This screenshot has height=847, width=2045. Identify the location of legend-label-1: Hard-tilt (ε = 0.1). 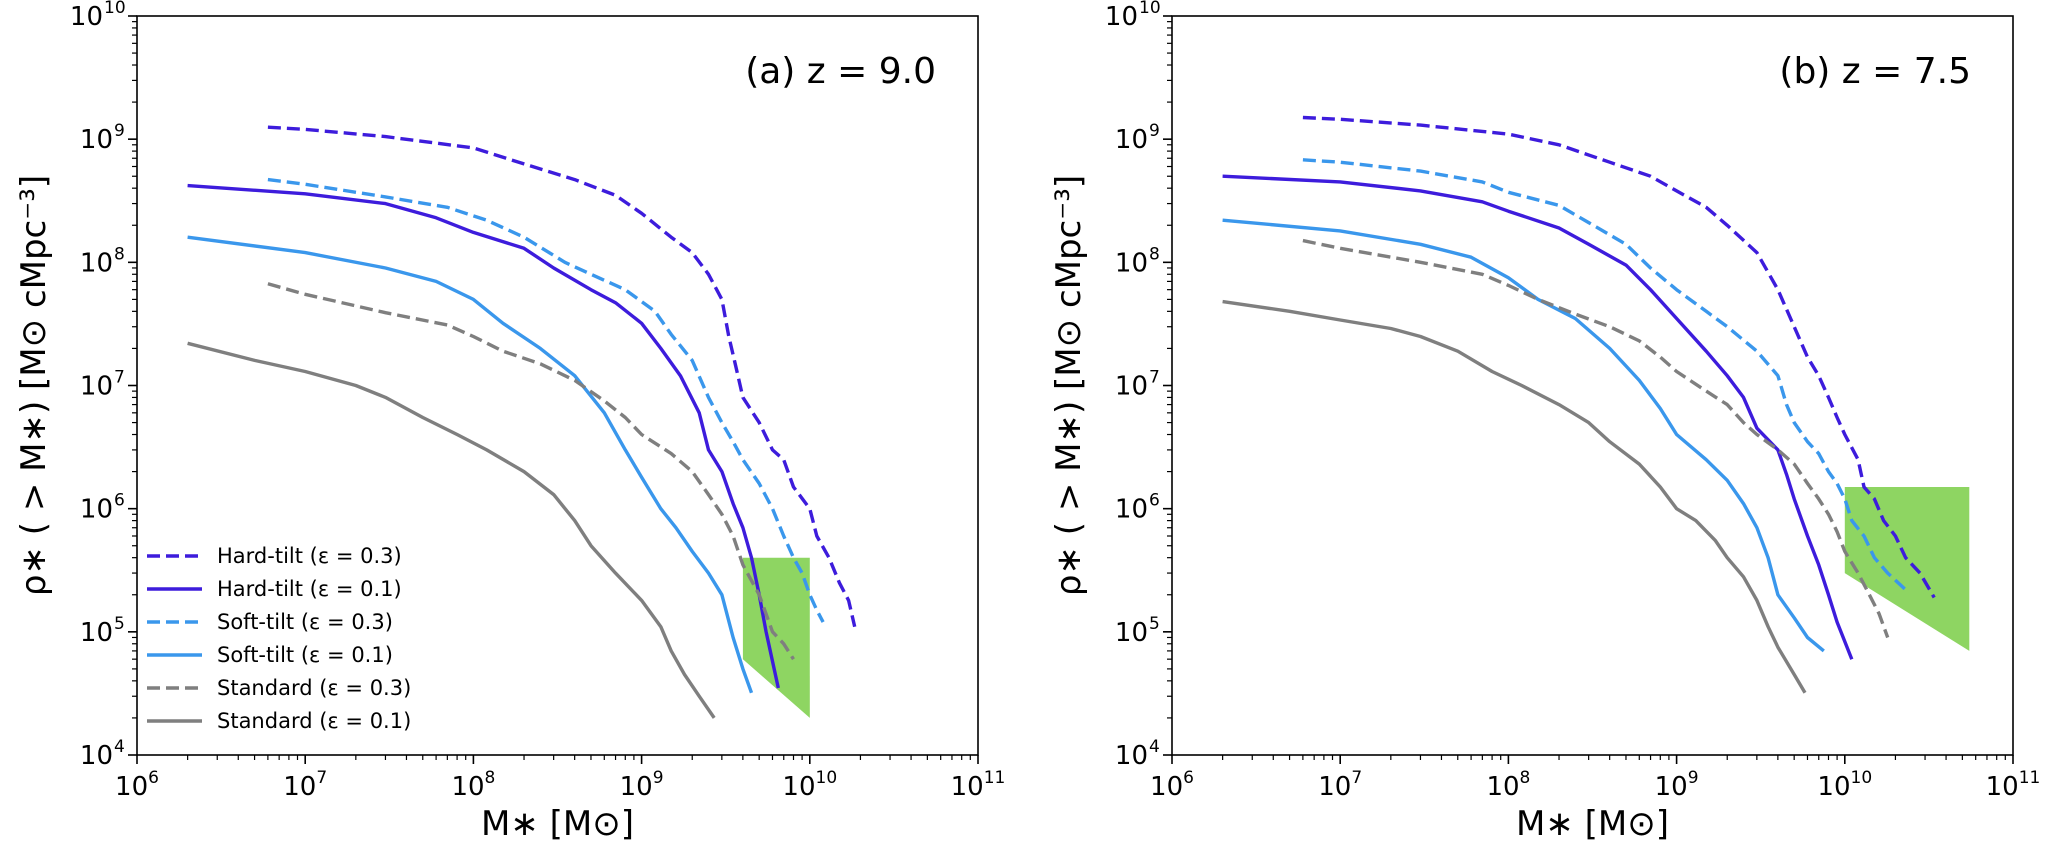
(309, 589).